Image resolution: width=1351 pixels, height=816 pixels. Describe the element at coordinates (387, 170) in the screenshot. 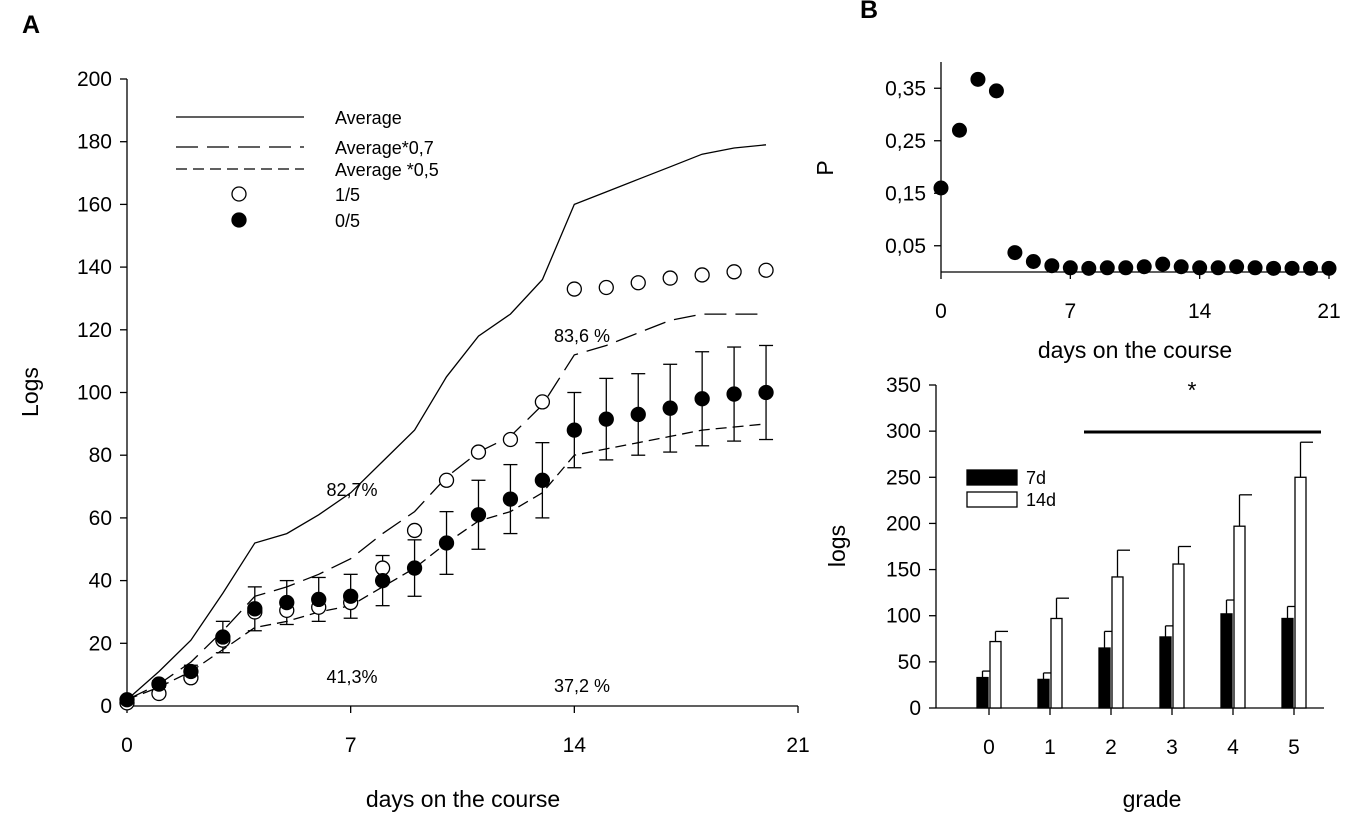

I see `legend-label: Average *0,5` at that location.